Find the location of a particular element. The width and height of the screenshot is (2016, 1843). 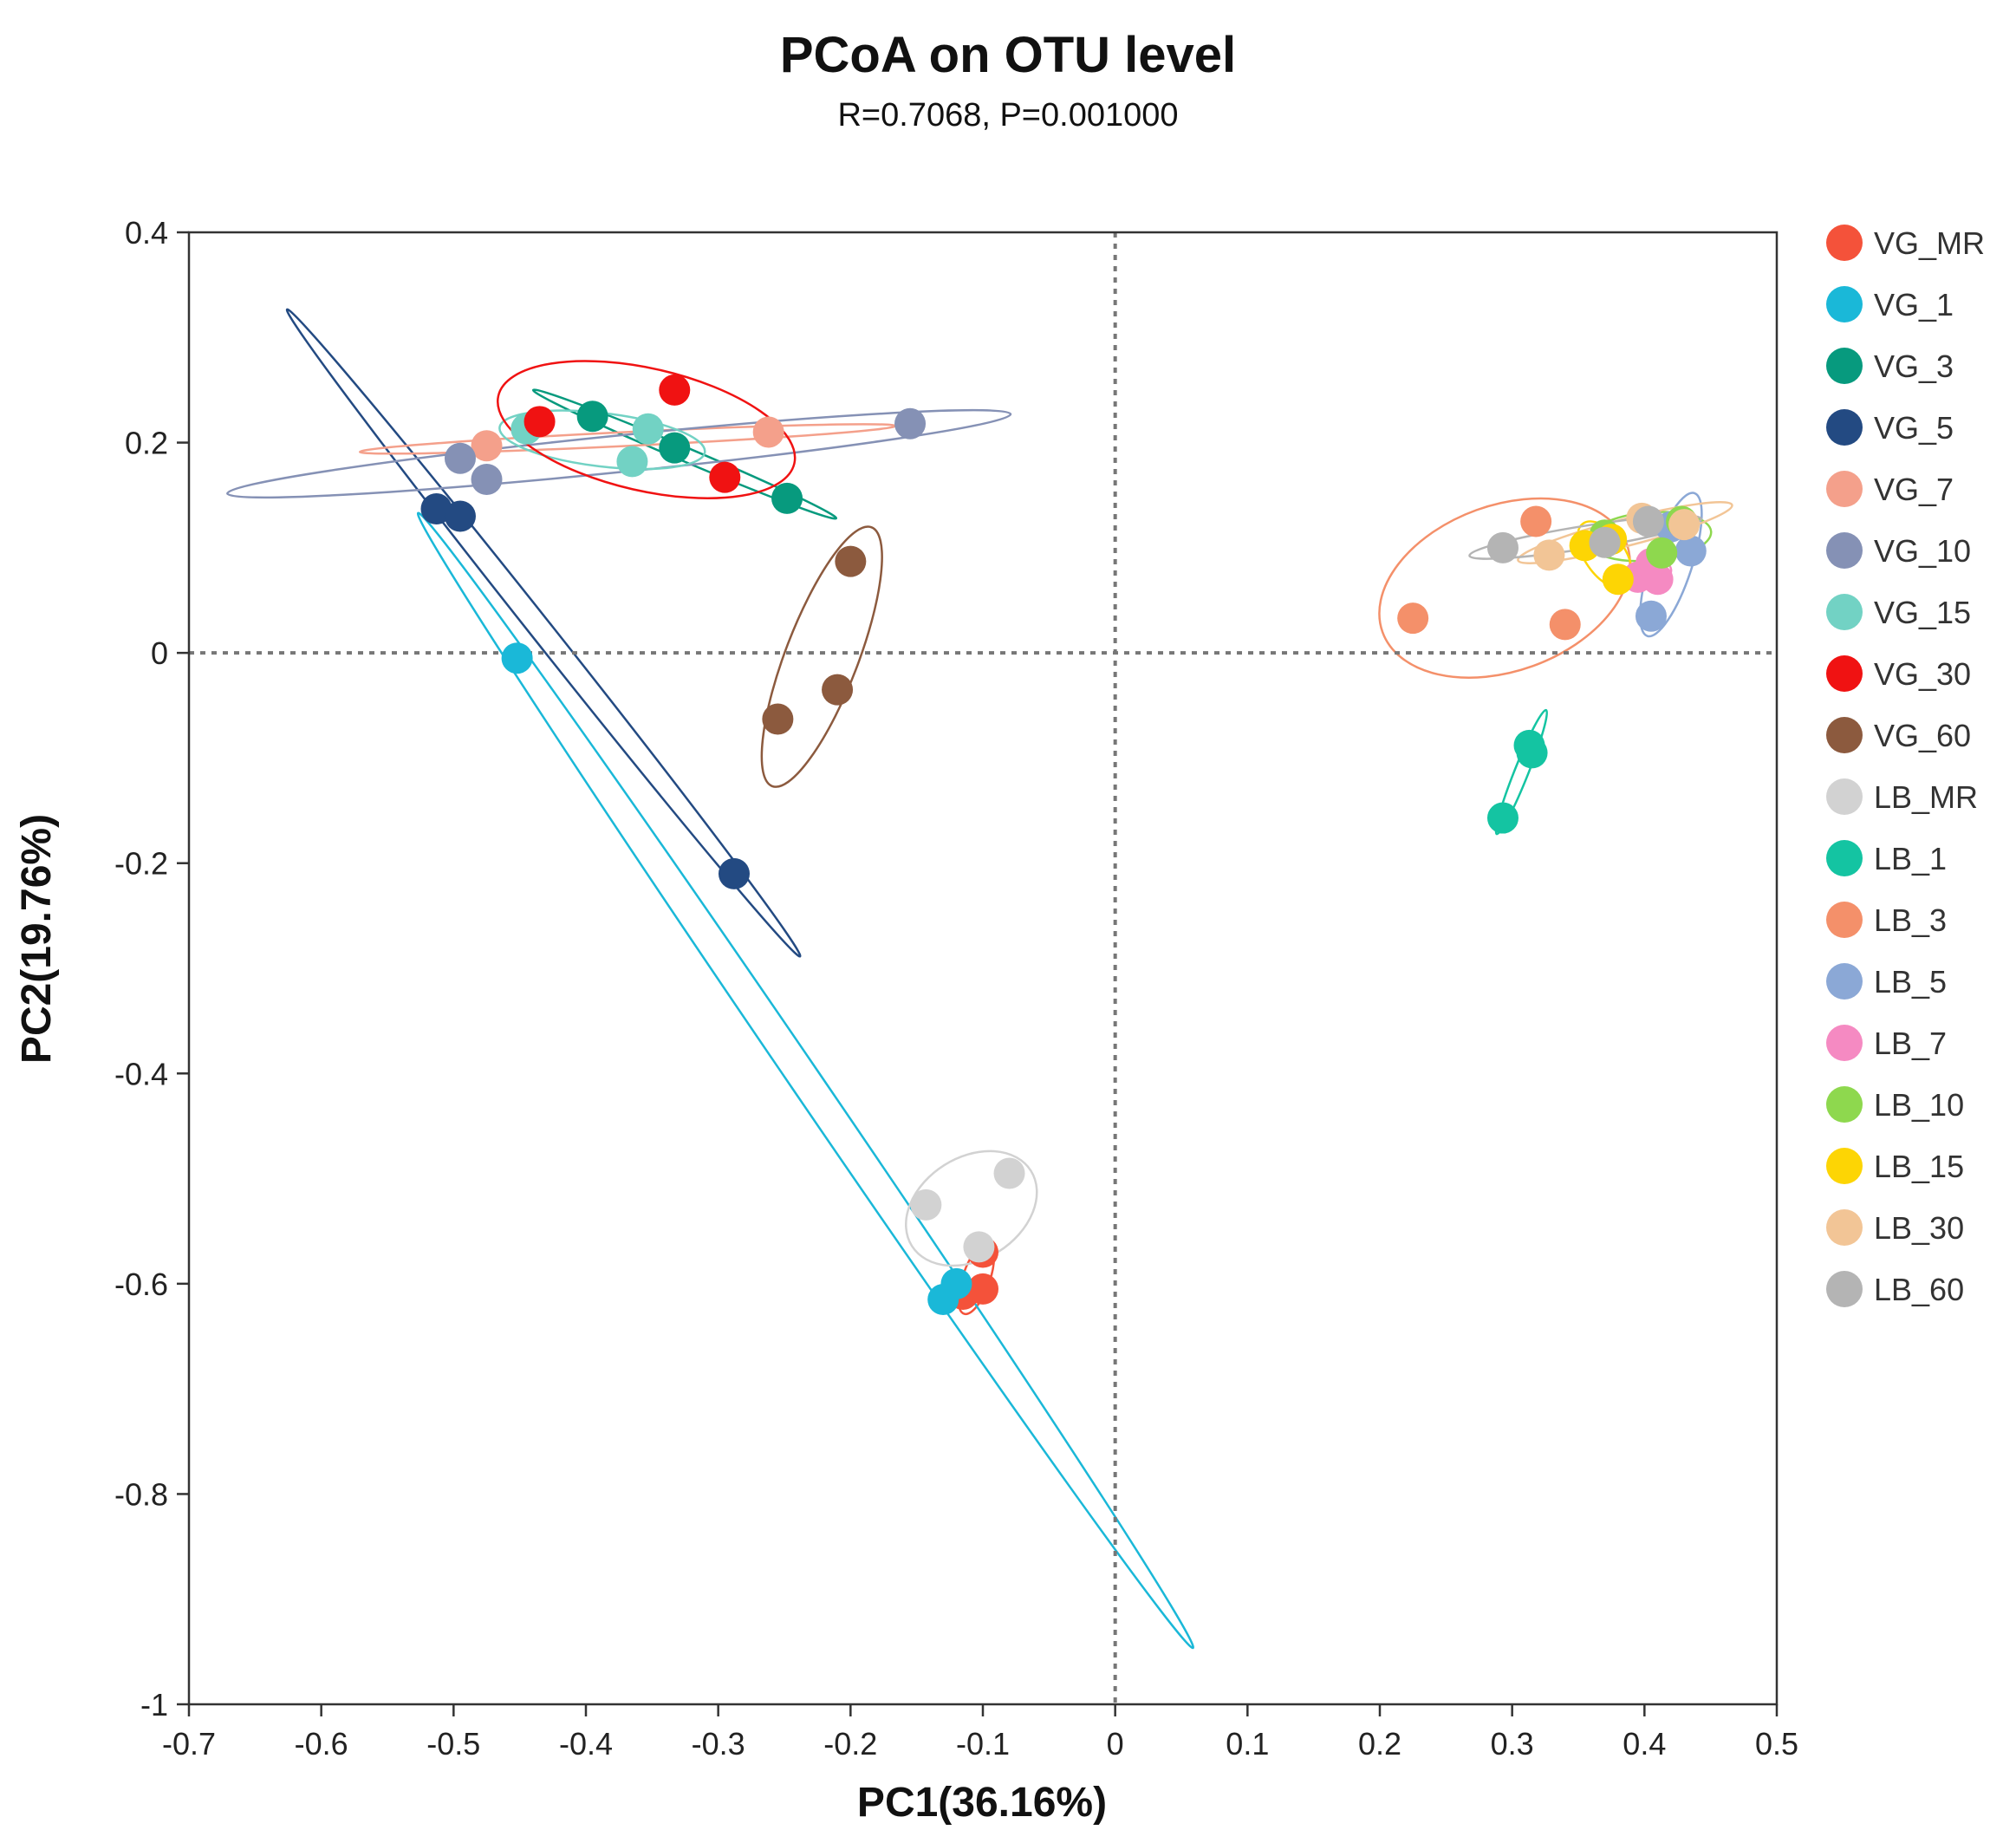

x-tick-label: 0 is located at coordinates (1115, 1744).